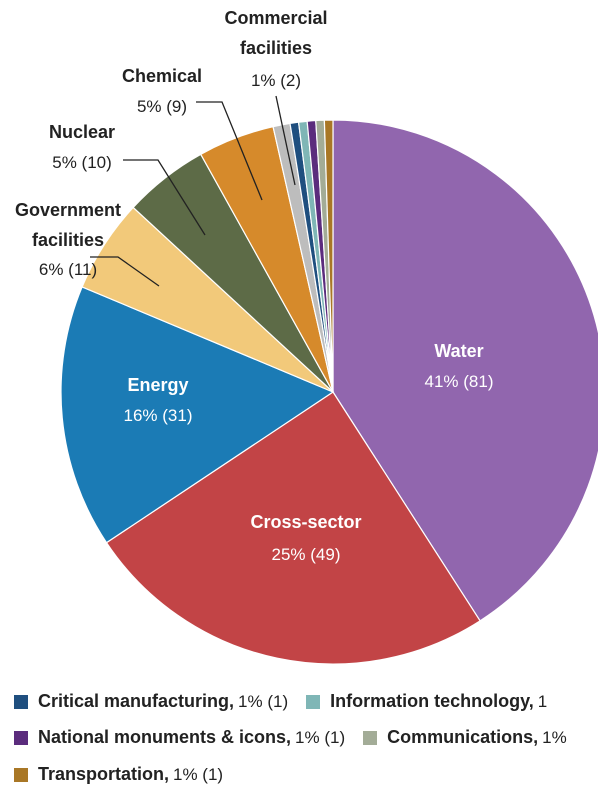  Describe the element at coordinates (162, 76) in the screenshot. I see `slice-label-chemical: Chemical` at that location.